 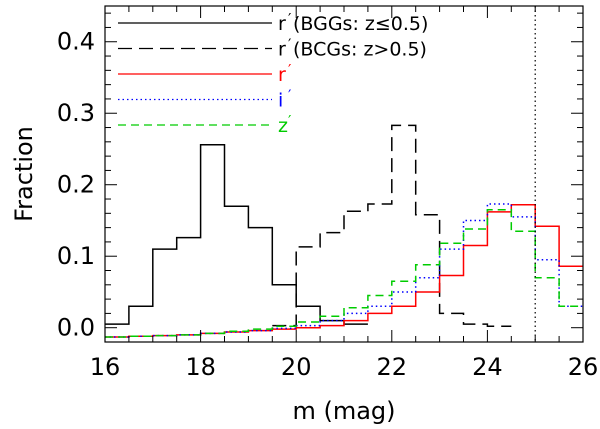 I want to click on legend-detail-r-bcgs-z-0-5: (BCGs: z>0.5), so click(x=360, y=50).